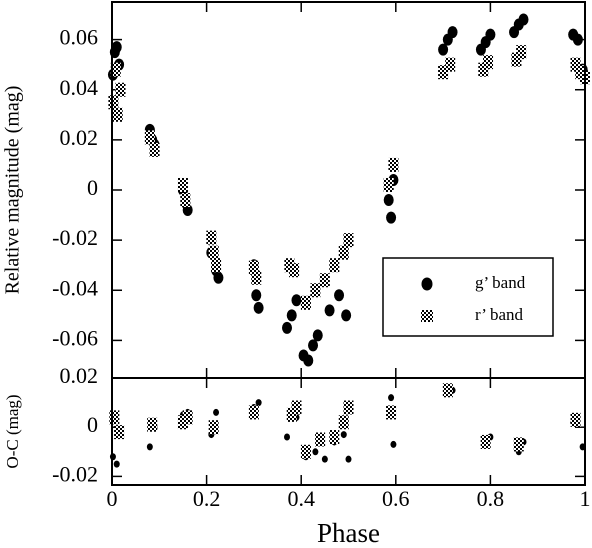 The height and width of the screenshot is (548, 592). I want to click on y-axis-label: O-C (mag), so click(12, 431).